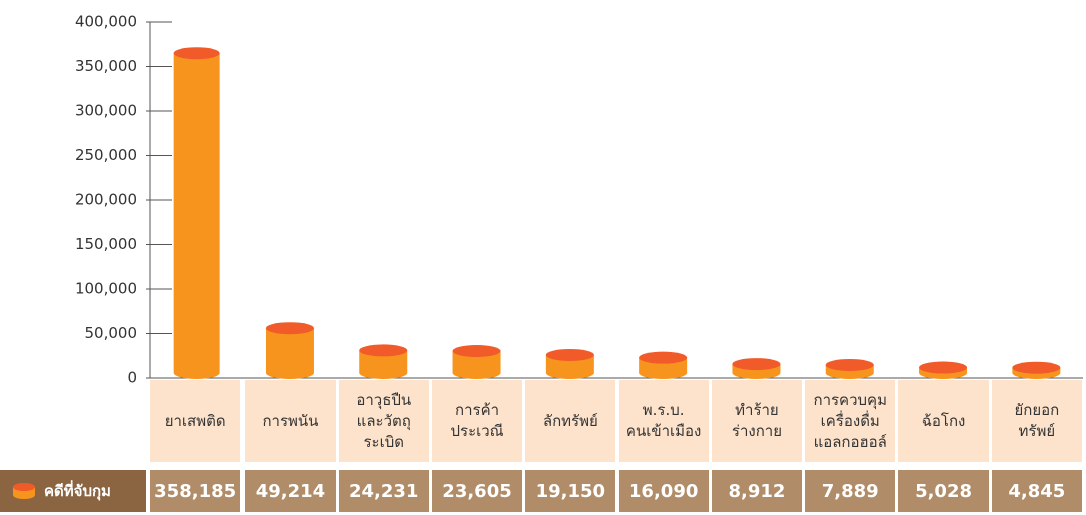 This screenshot has height=515, width=1086. I want to click on value-cell: 7,889, so click(850, 491).